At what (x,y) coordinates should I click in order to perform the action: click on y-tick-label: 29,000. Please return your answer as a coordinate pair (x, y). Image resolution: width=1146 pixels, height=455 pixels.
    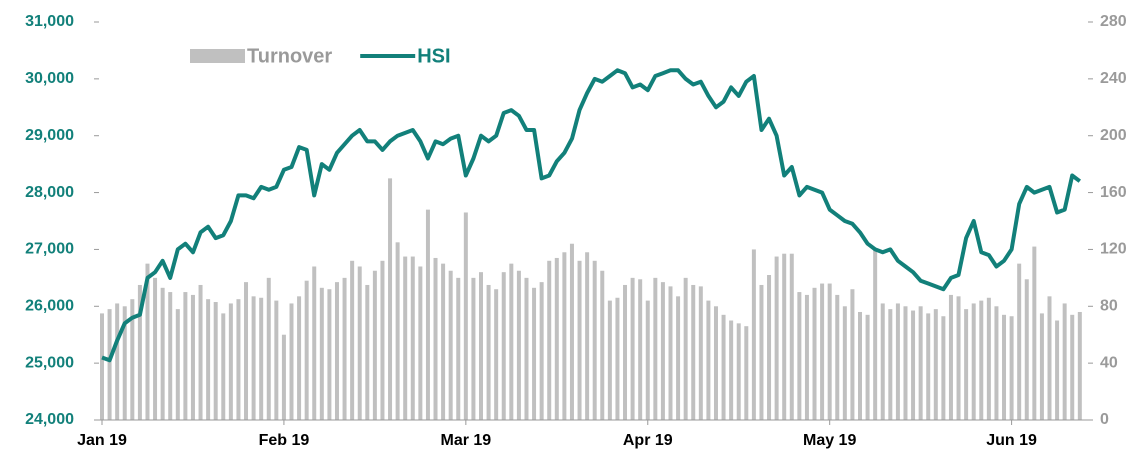
    Looking at the image, I should click on (49, 135).